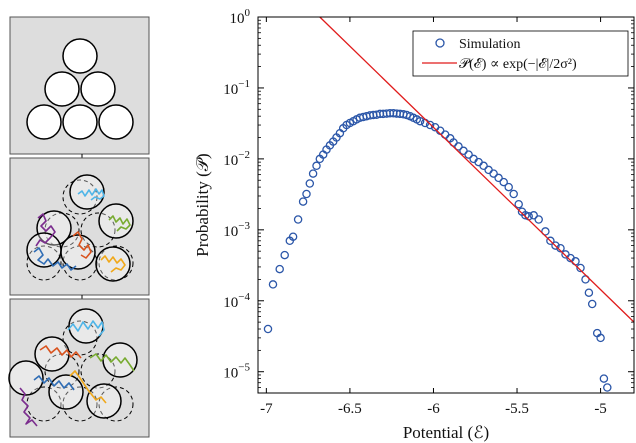  I want to click on legend: Simulation 𝒫(ℰ) ∝ exp(−|ℰ|/2σ²), so click(520, 53).